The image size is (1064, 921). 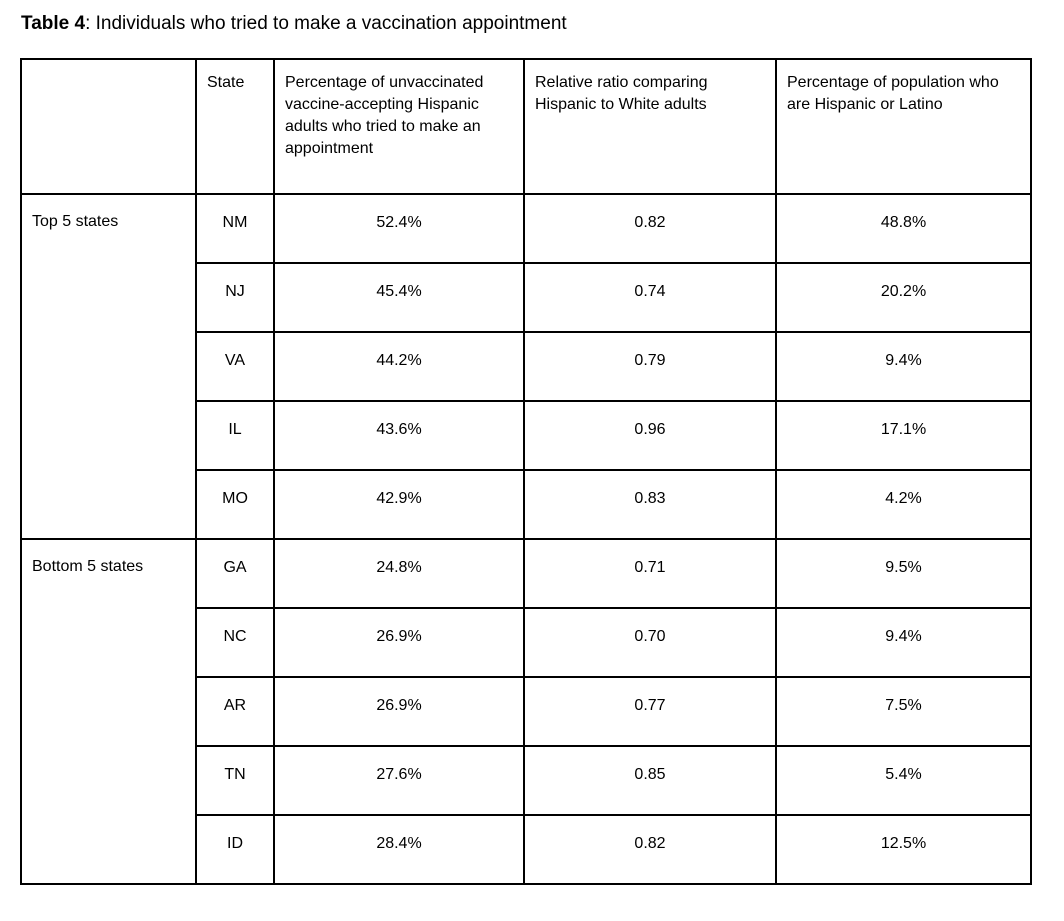 What do you see at coordinates (650, 711) in the screenshot?
I see `ratio-cell: 0.77` at bounding box center [650, 711].